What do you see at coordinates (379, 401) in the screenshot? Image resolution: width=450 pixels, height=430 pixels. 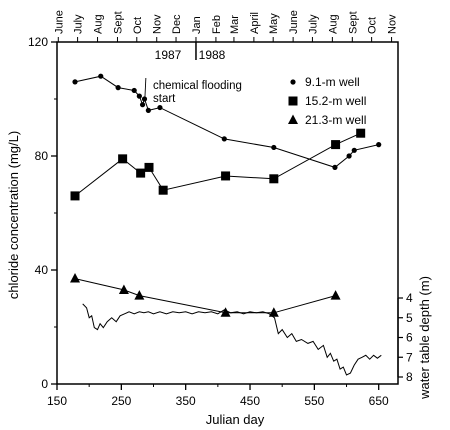 I see `x-tick-label: 650` at bounding box center [379, 401].